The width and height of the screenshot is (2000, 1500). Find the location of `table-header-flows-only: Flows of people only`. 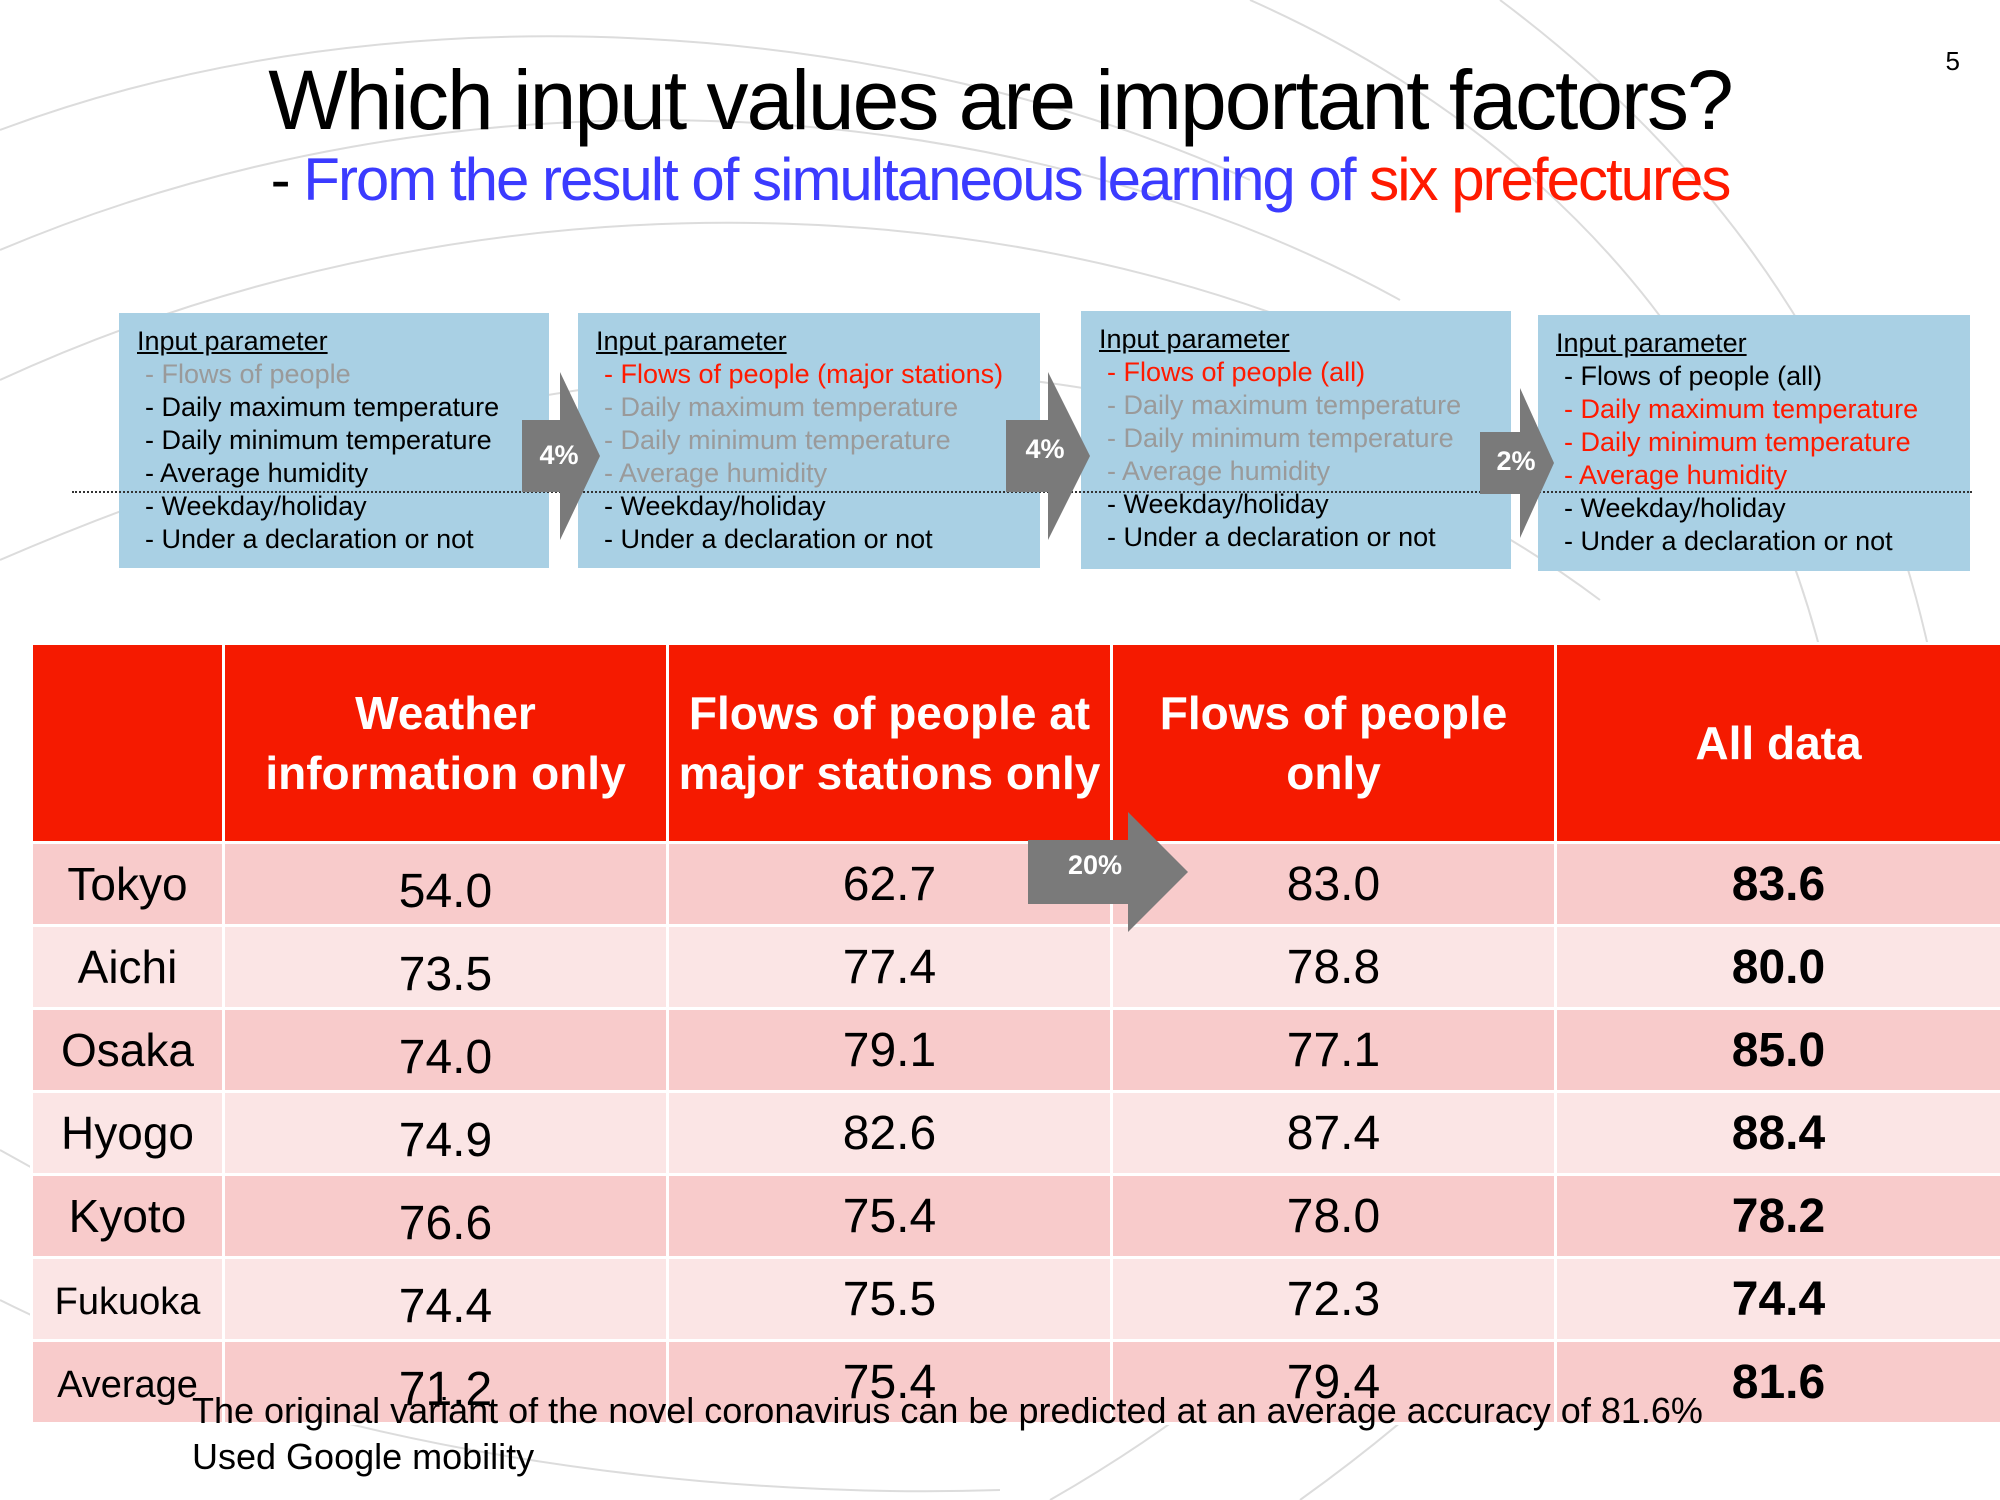

table-header-flows-only: Flows of people only is located at coordinates (1333, 743).